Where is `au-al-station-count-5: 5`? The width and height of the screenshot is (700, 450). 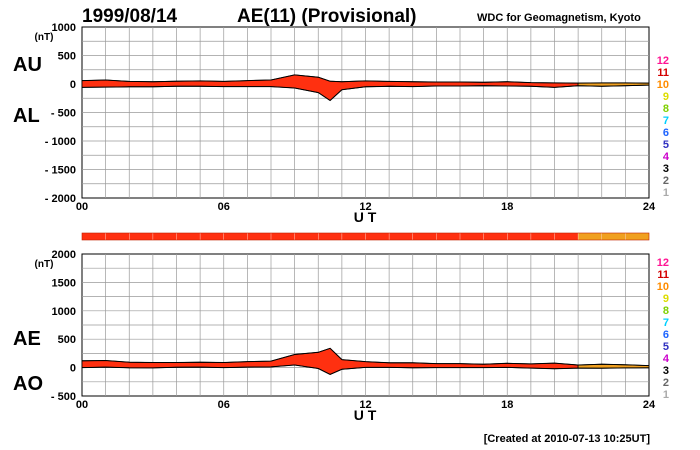
au-al-station-count-5: 5 is located at coordinates (666, 145).